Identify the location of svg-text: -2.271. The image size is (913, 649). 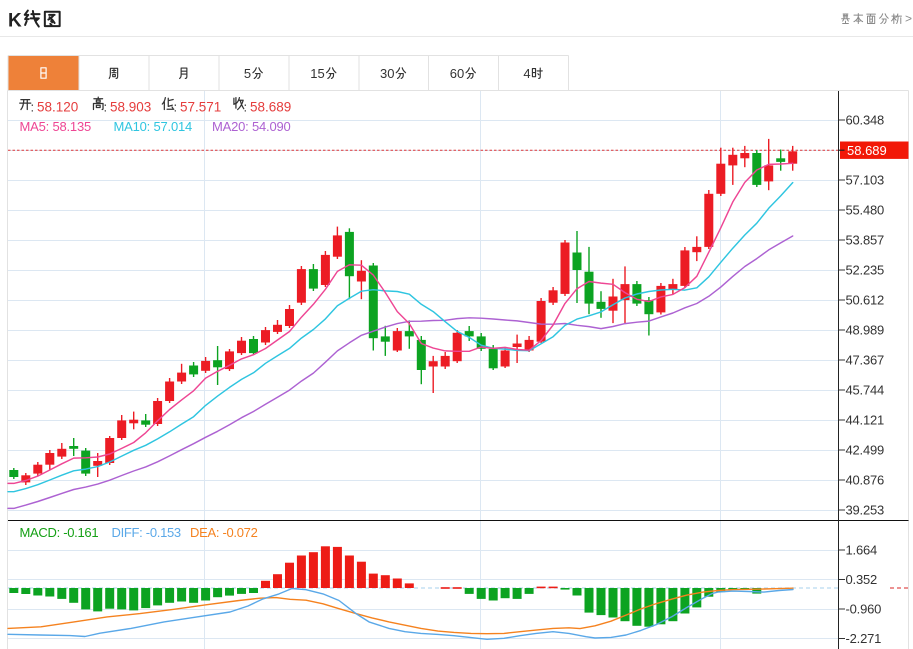
(864, 638).